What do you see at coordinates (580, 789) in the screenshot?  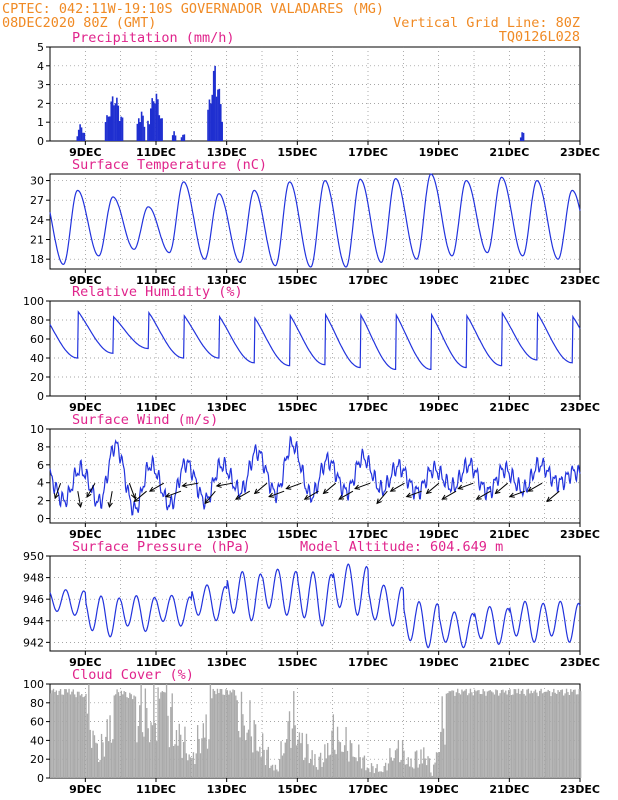 I see `cloud-xtick-label: 23DEC` at bounding box center [580, 789].